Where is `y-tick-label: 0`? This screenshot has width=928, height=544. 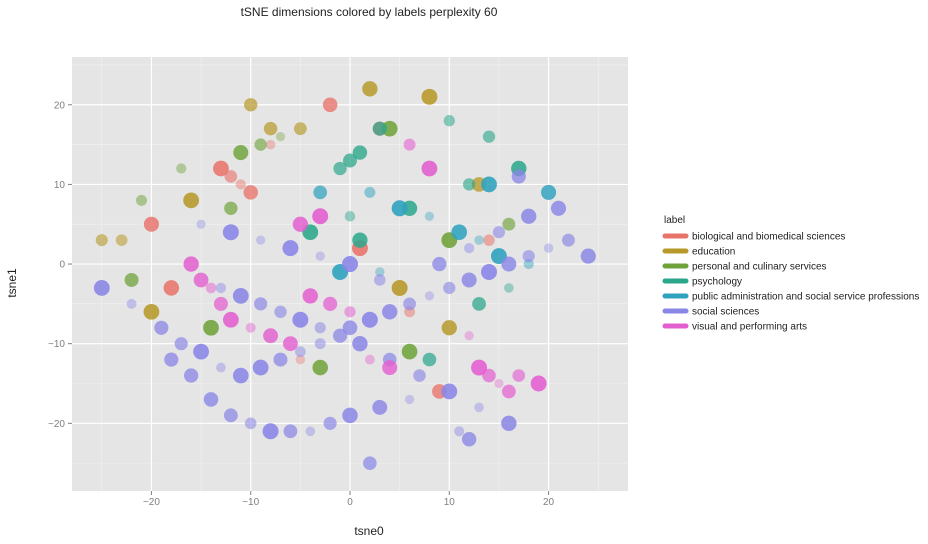 y-tick-label: 0 is located at coordinates (62, 265).